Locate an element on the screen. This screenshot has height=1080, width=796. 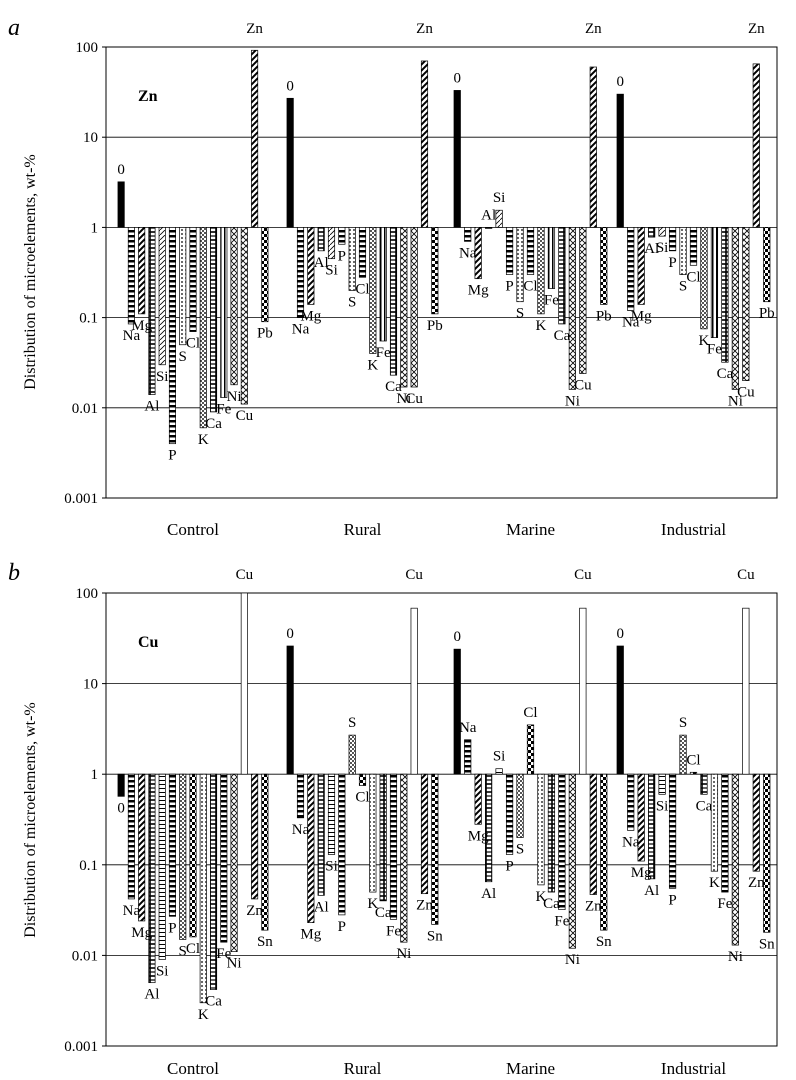
bar-al-marine is located at coordinates (489, 228).